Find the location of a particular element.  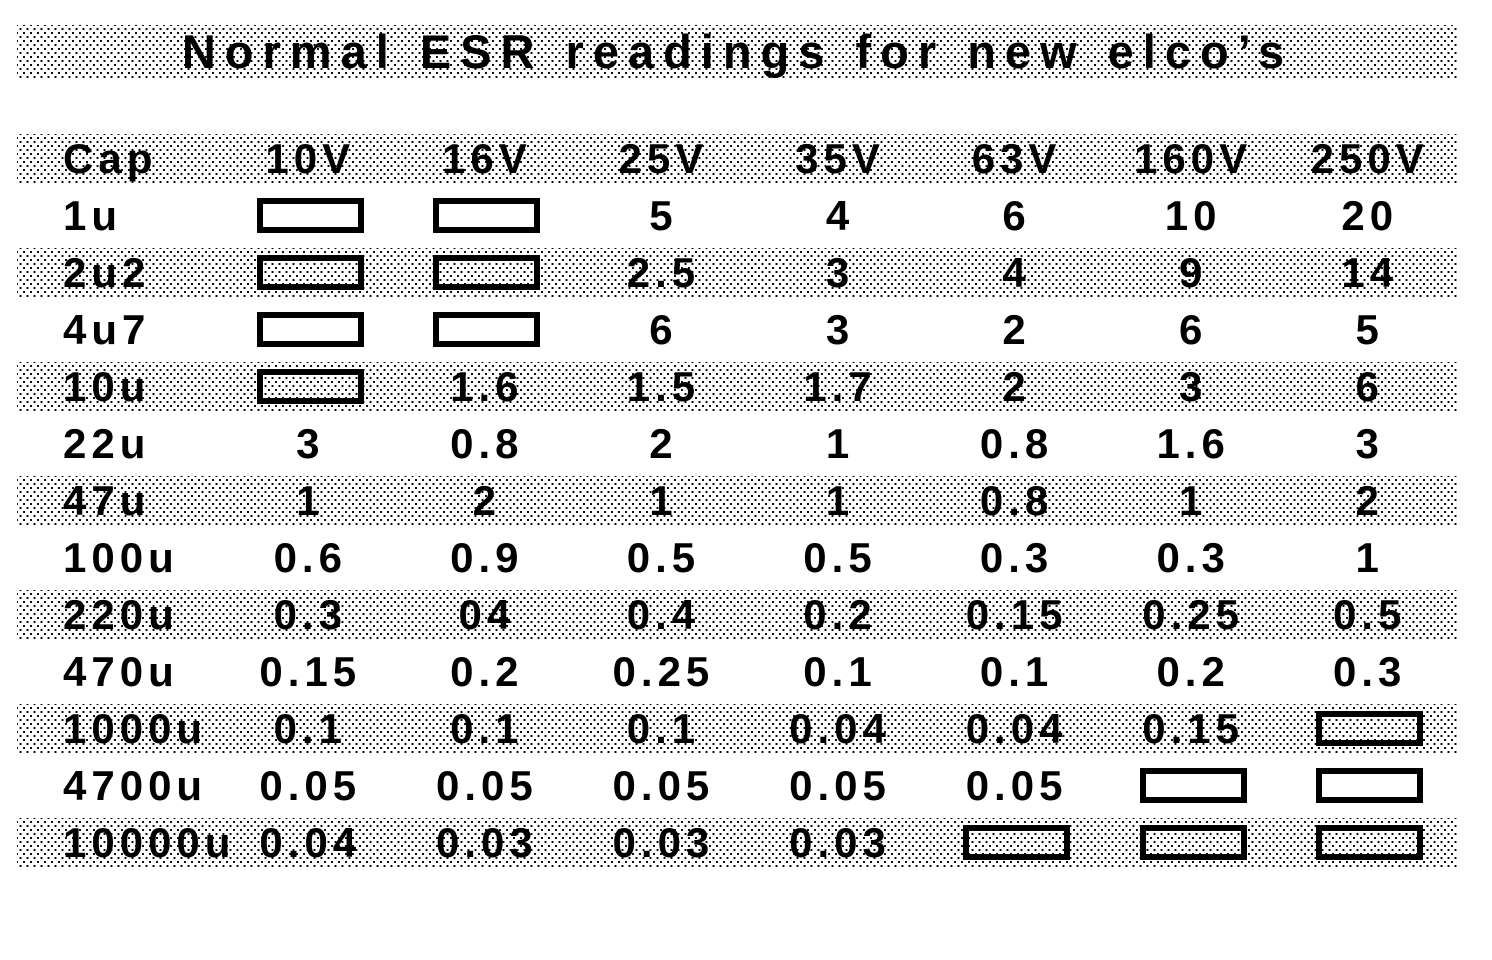

esr-value: 0.2 is located at coordinates (487, 671).